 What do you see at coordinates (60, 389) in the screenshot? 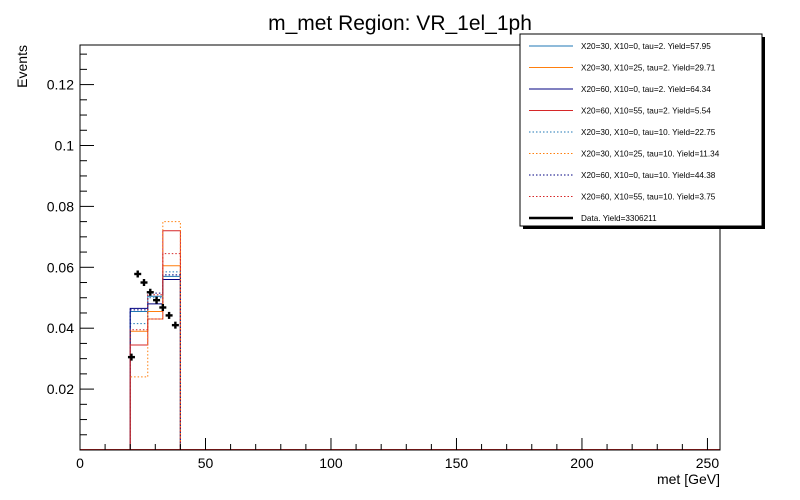
I see `y-tick-label: 0.02` at bounding box center [60, 389].